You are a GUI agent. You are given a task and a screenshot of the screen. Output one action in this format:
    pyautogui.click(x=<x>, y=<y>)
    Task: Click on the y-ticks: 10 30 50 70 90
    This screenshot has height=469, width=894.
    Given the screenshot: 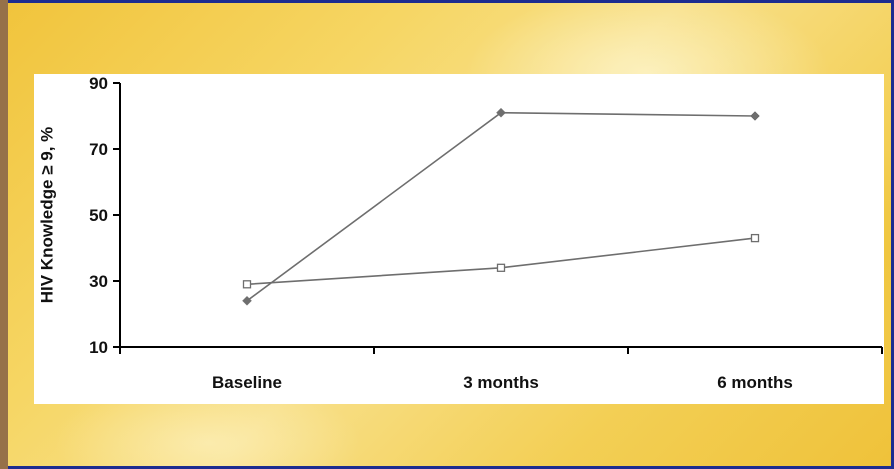 What is the action you would take?
    pyautogui.click(x=104, y=215)
    